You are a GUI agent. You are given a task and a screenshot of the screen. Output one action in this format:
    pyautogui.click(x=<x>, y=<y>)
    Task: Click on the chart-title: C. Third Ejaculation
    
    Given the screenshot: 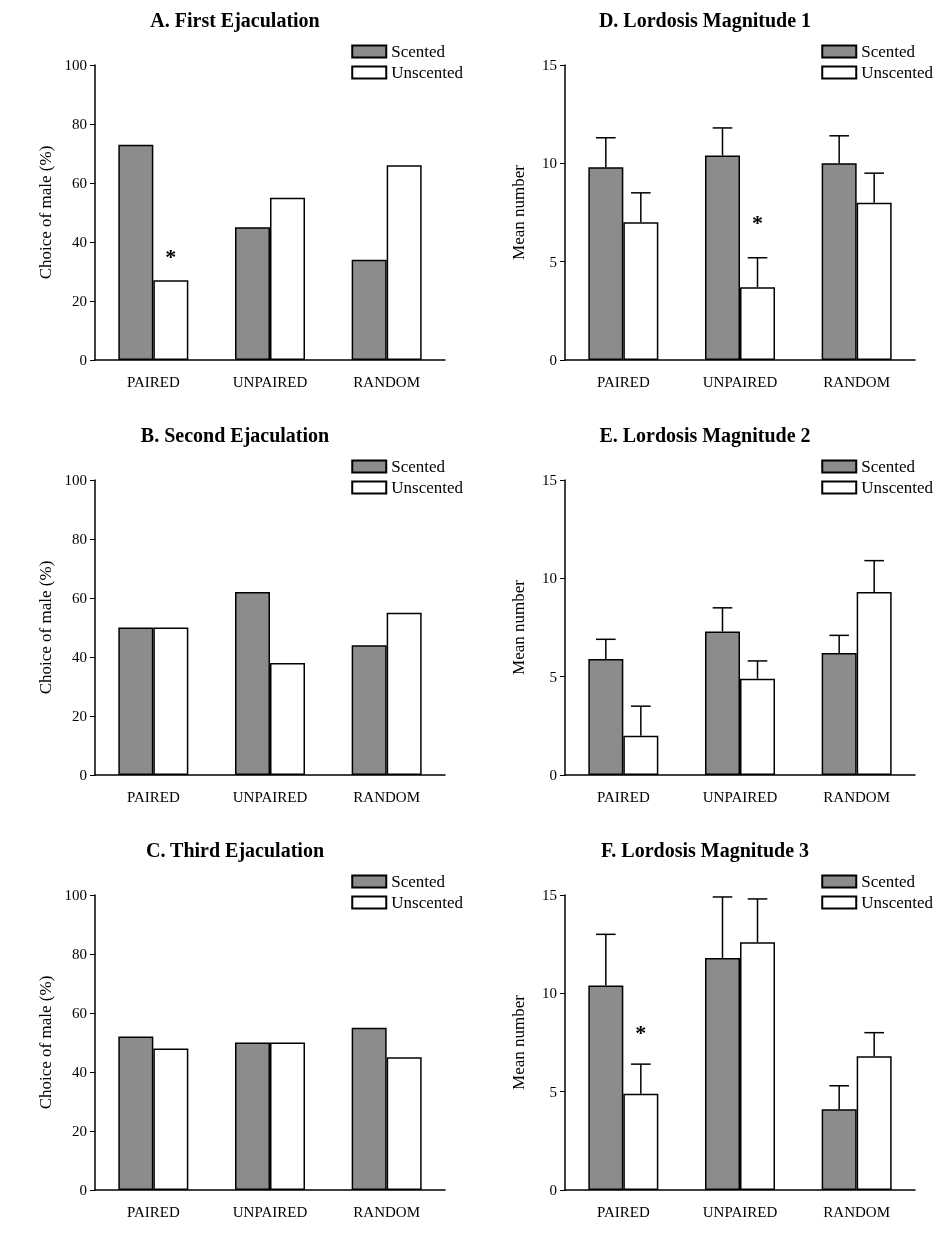 What is the action you would take?
    pyautogui.click(x=235, y=850)
    